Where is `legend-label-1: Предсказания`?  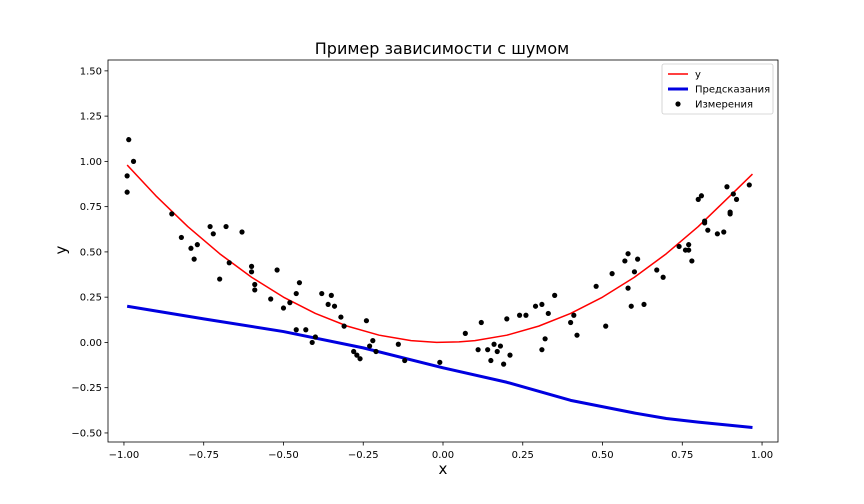
legend-label-1: Предсказания is located at coordinates (732, 90).